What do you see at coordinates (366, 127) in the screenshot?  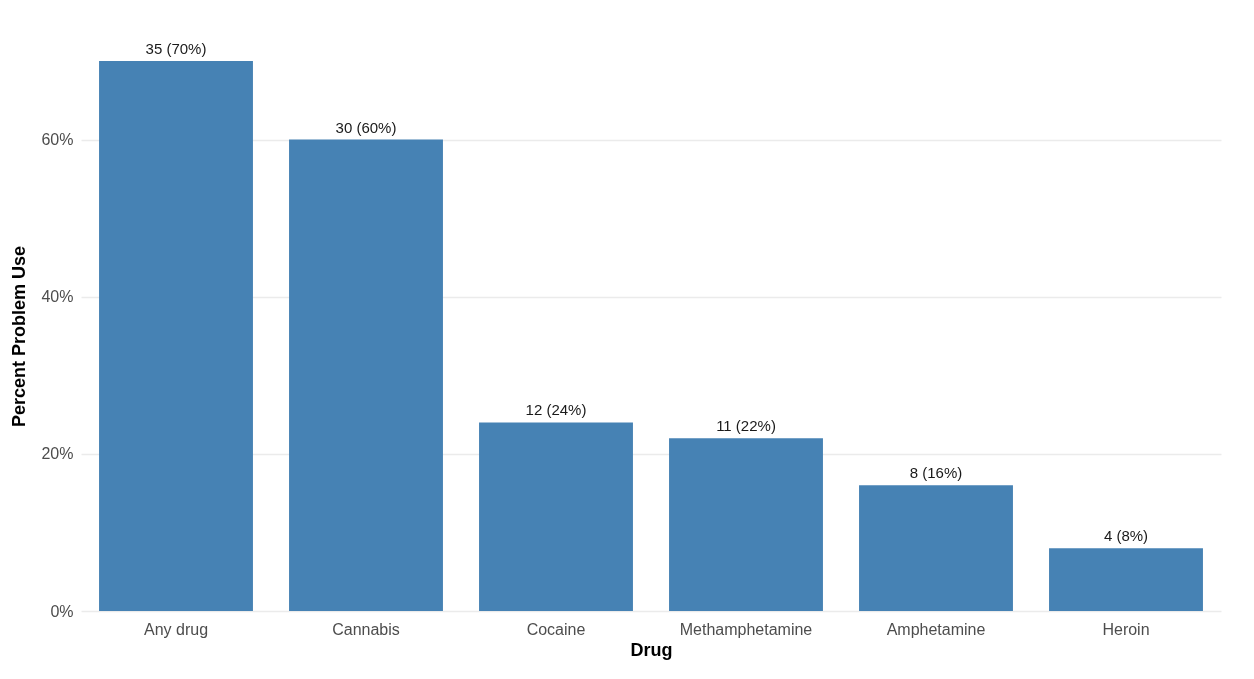 I see `data-label: 30 (60%)` at bounding box center [366, 127].